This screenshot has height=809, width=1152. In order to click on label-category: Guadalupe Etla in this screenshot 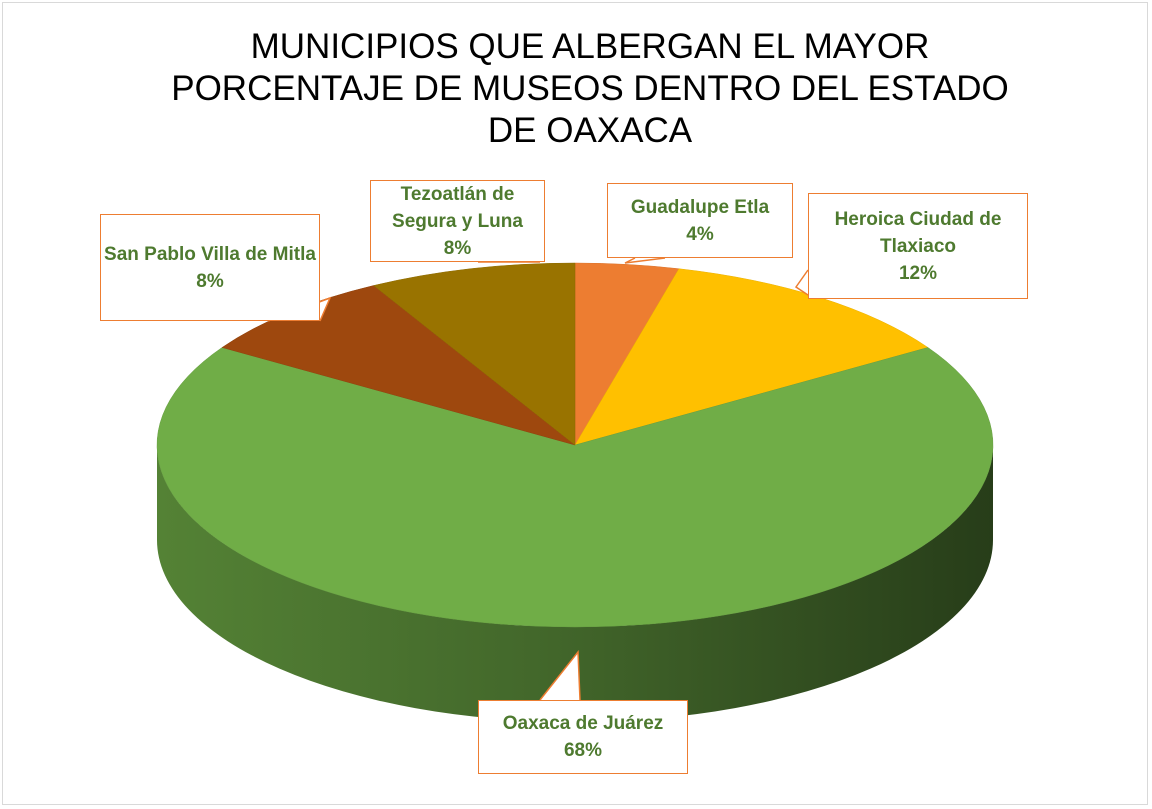, I will do `click(700, 207)`.